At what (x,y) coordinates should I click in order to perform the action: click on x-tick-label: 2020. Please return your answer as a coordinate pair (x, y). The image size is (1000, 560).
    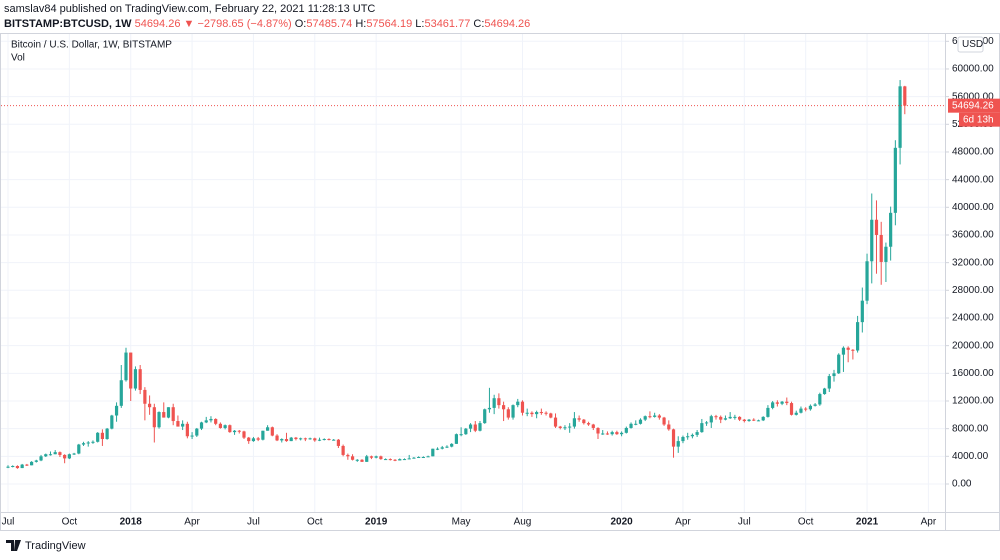
    Looking at the image, I should click on (621, 522).